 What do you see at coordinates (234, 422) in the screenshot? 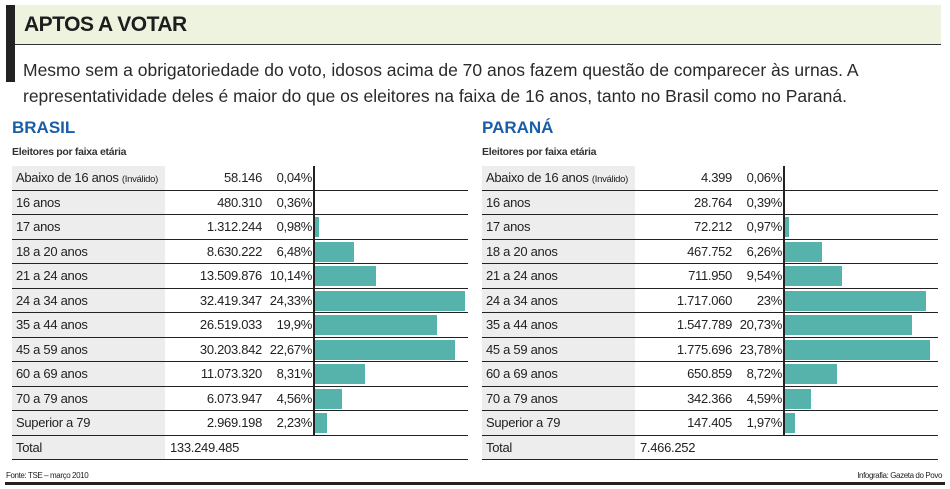
I see `count-value: 2.969.198` at bounding box center [234, 422].